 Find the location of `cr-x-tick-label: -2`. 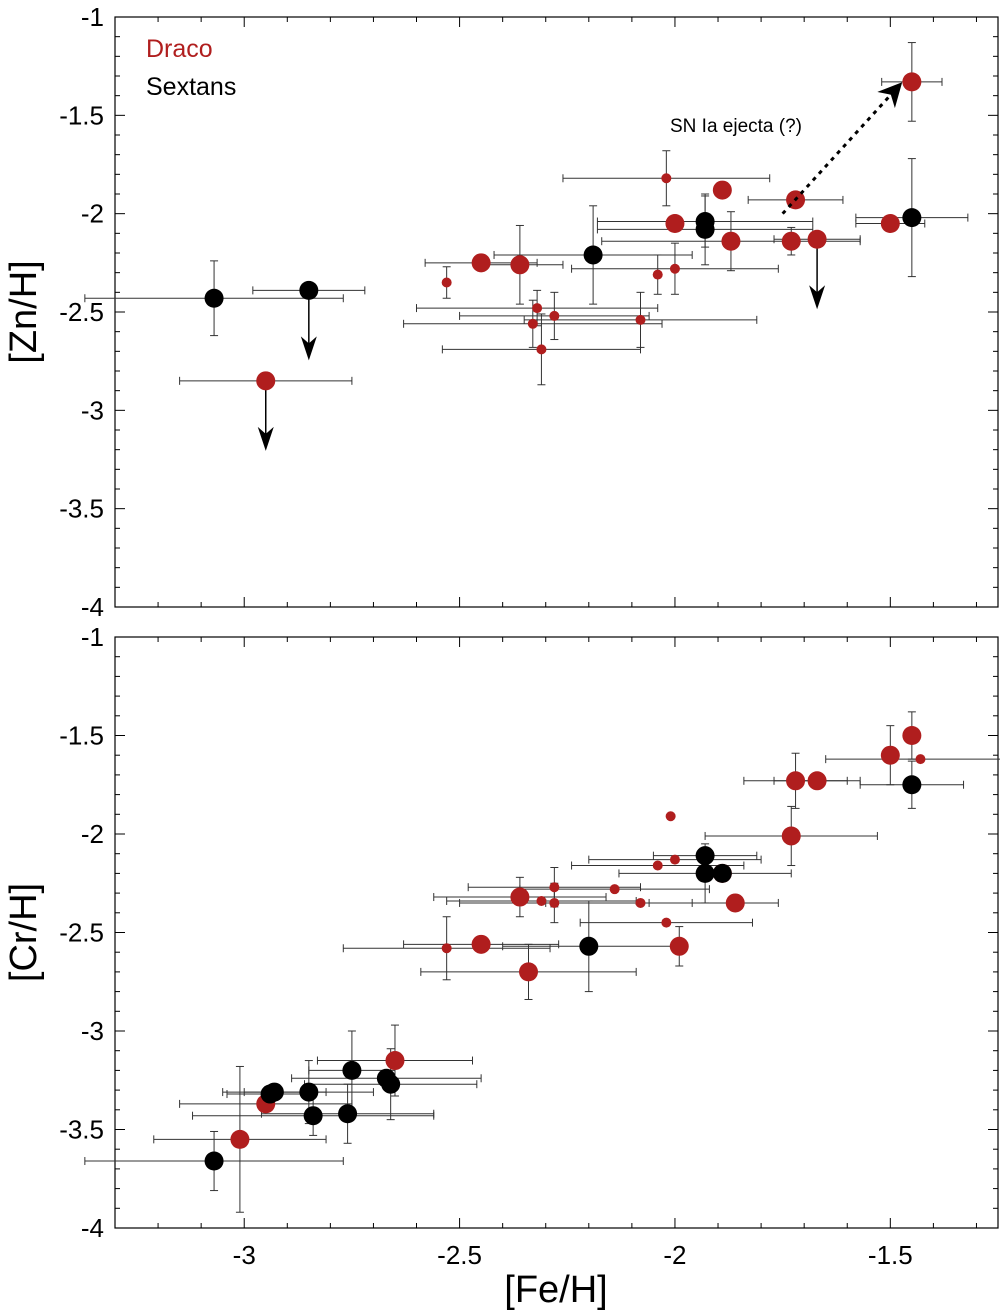

cr-x-tick-label: -2 is located at coordinates (674, 1255).